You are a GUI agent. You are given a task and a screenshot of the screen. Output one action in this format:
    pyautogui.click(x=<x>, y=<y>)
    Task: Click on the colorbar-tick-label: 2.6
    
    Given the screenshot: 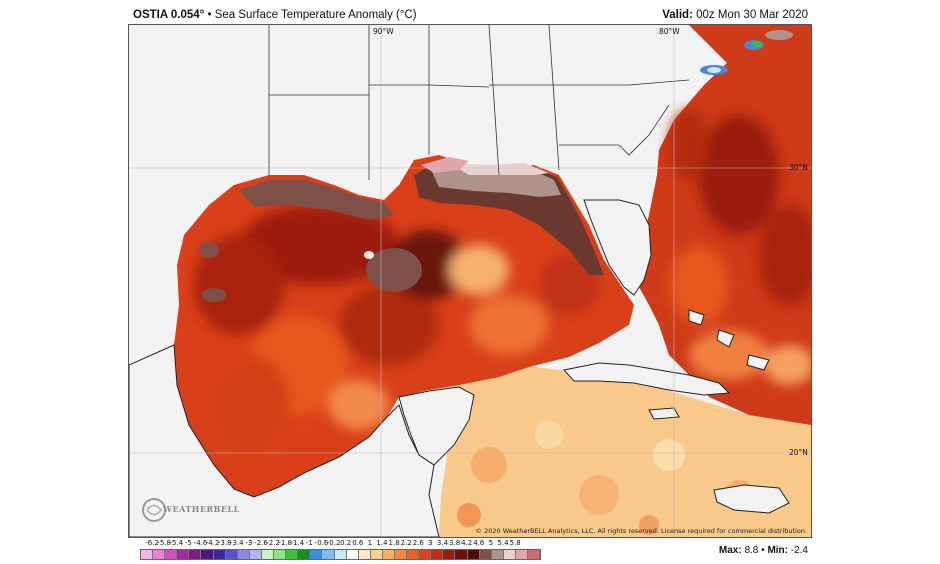 What is the action you would take?
    pyautogui.click(x=418, y=543)
    